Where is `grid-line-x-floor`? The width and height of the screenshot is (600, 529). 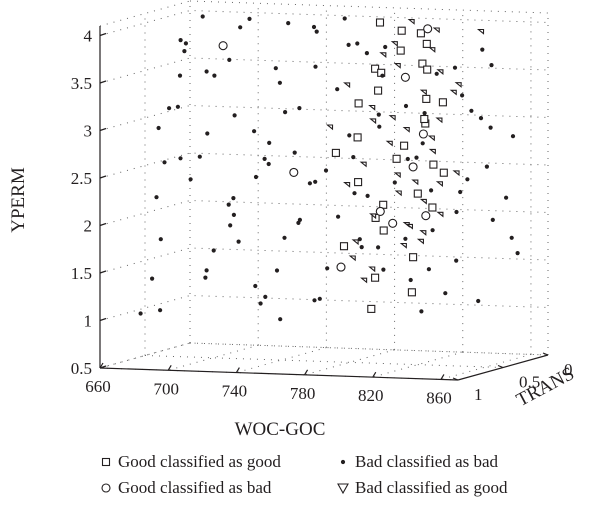 grid-line-x-floor is located at coordinates (213, 357).